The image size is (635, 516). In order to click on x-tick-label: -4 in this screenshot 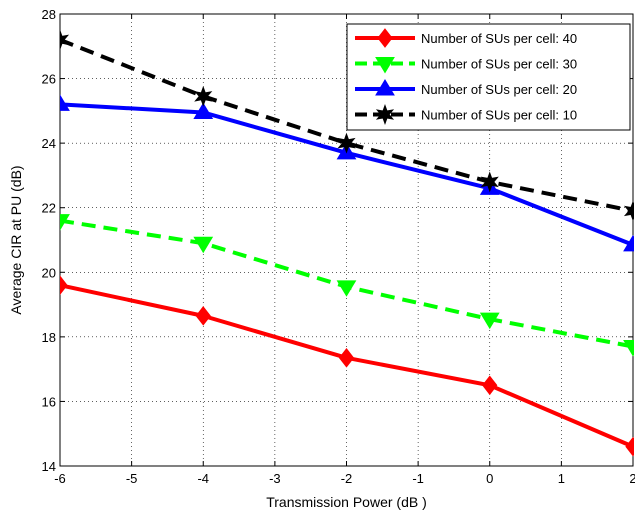, I will do `click(203, 478)`.